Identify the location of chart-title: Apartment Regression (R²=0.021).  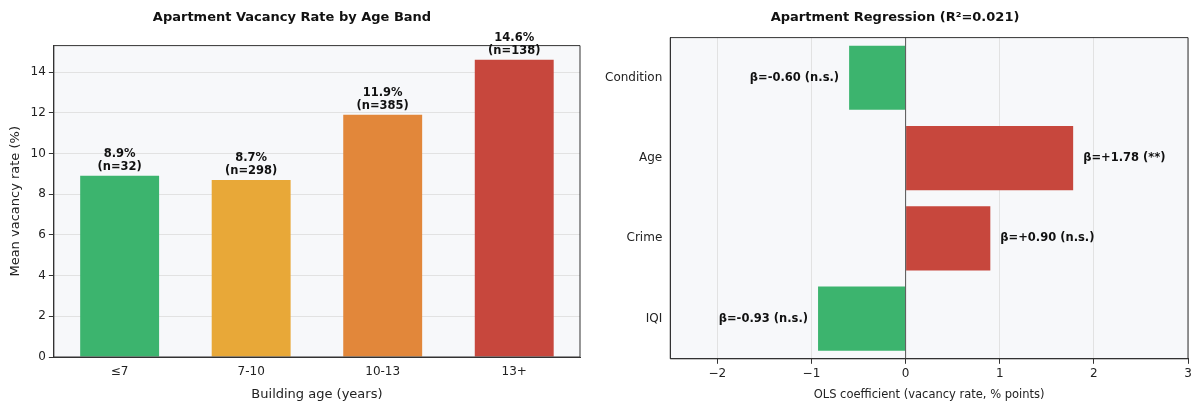
(895, 17).